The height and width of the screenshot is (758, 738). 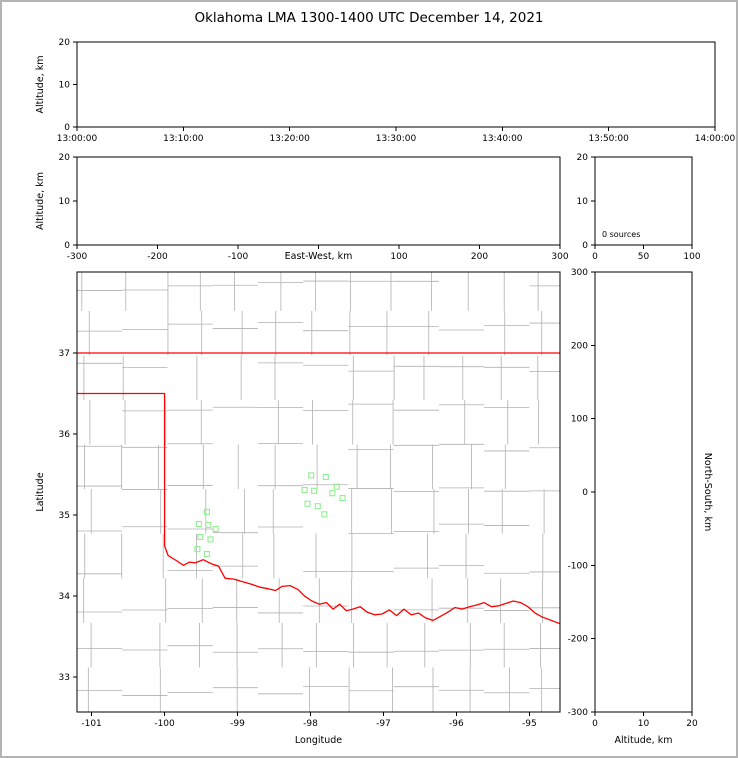 I want to click on y-tick-label: -200, so click(x=578, y=640).